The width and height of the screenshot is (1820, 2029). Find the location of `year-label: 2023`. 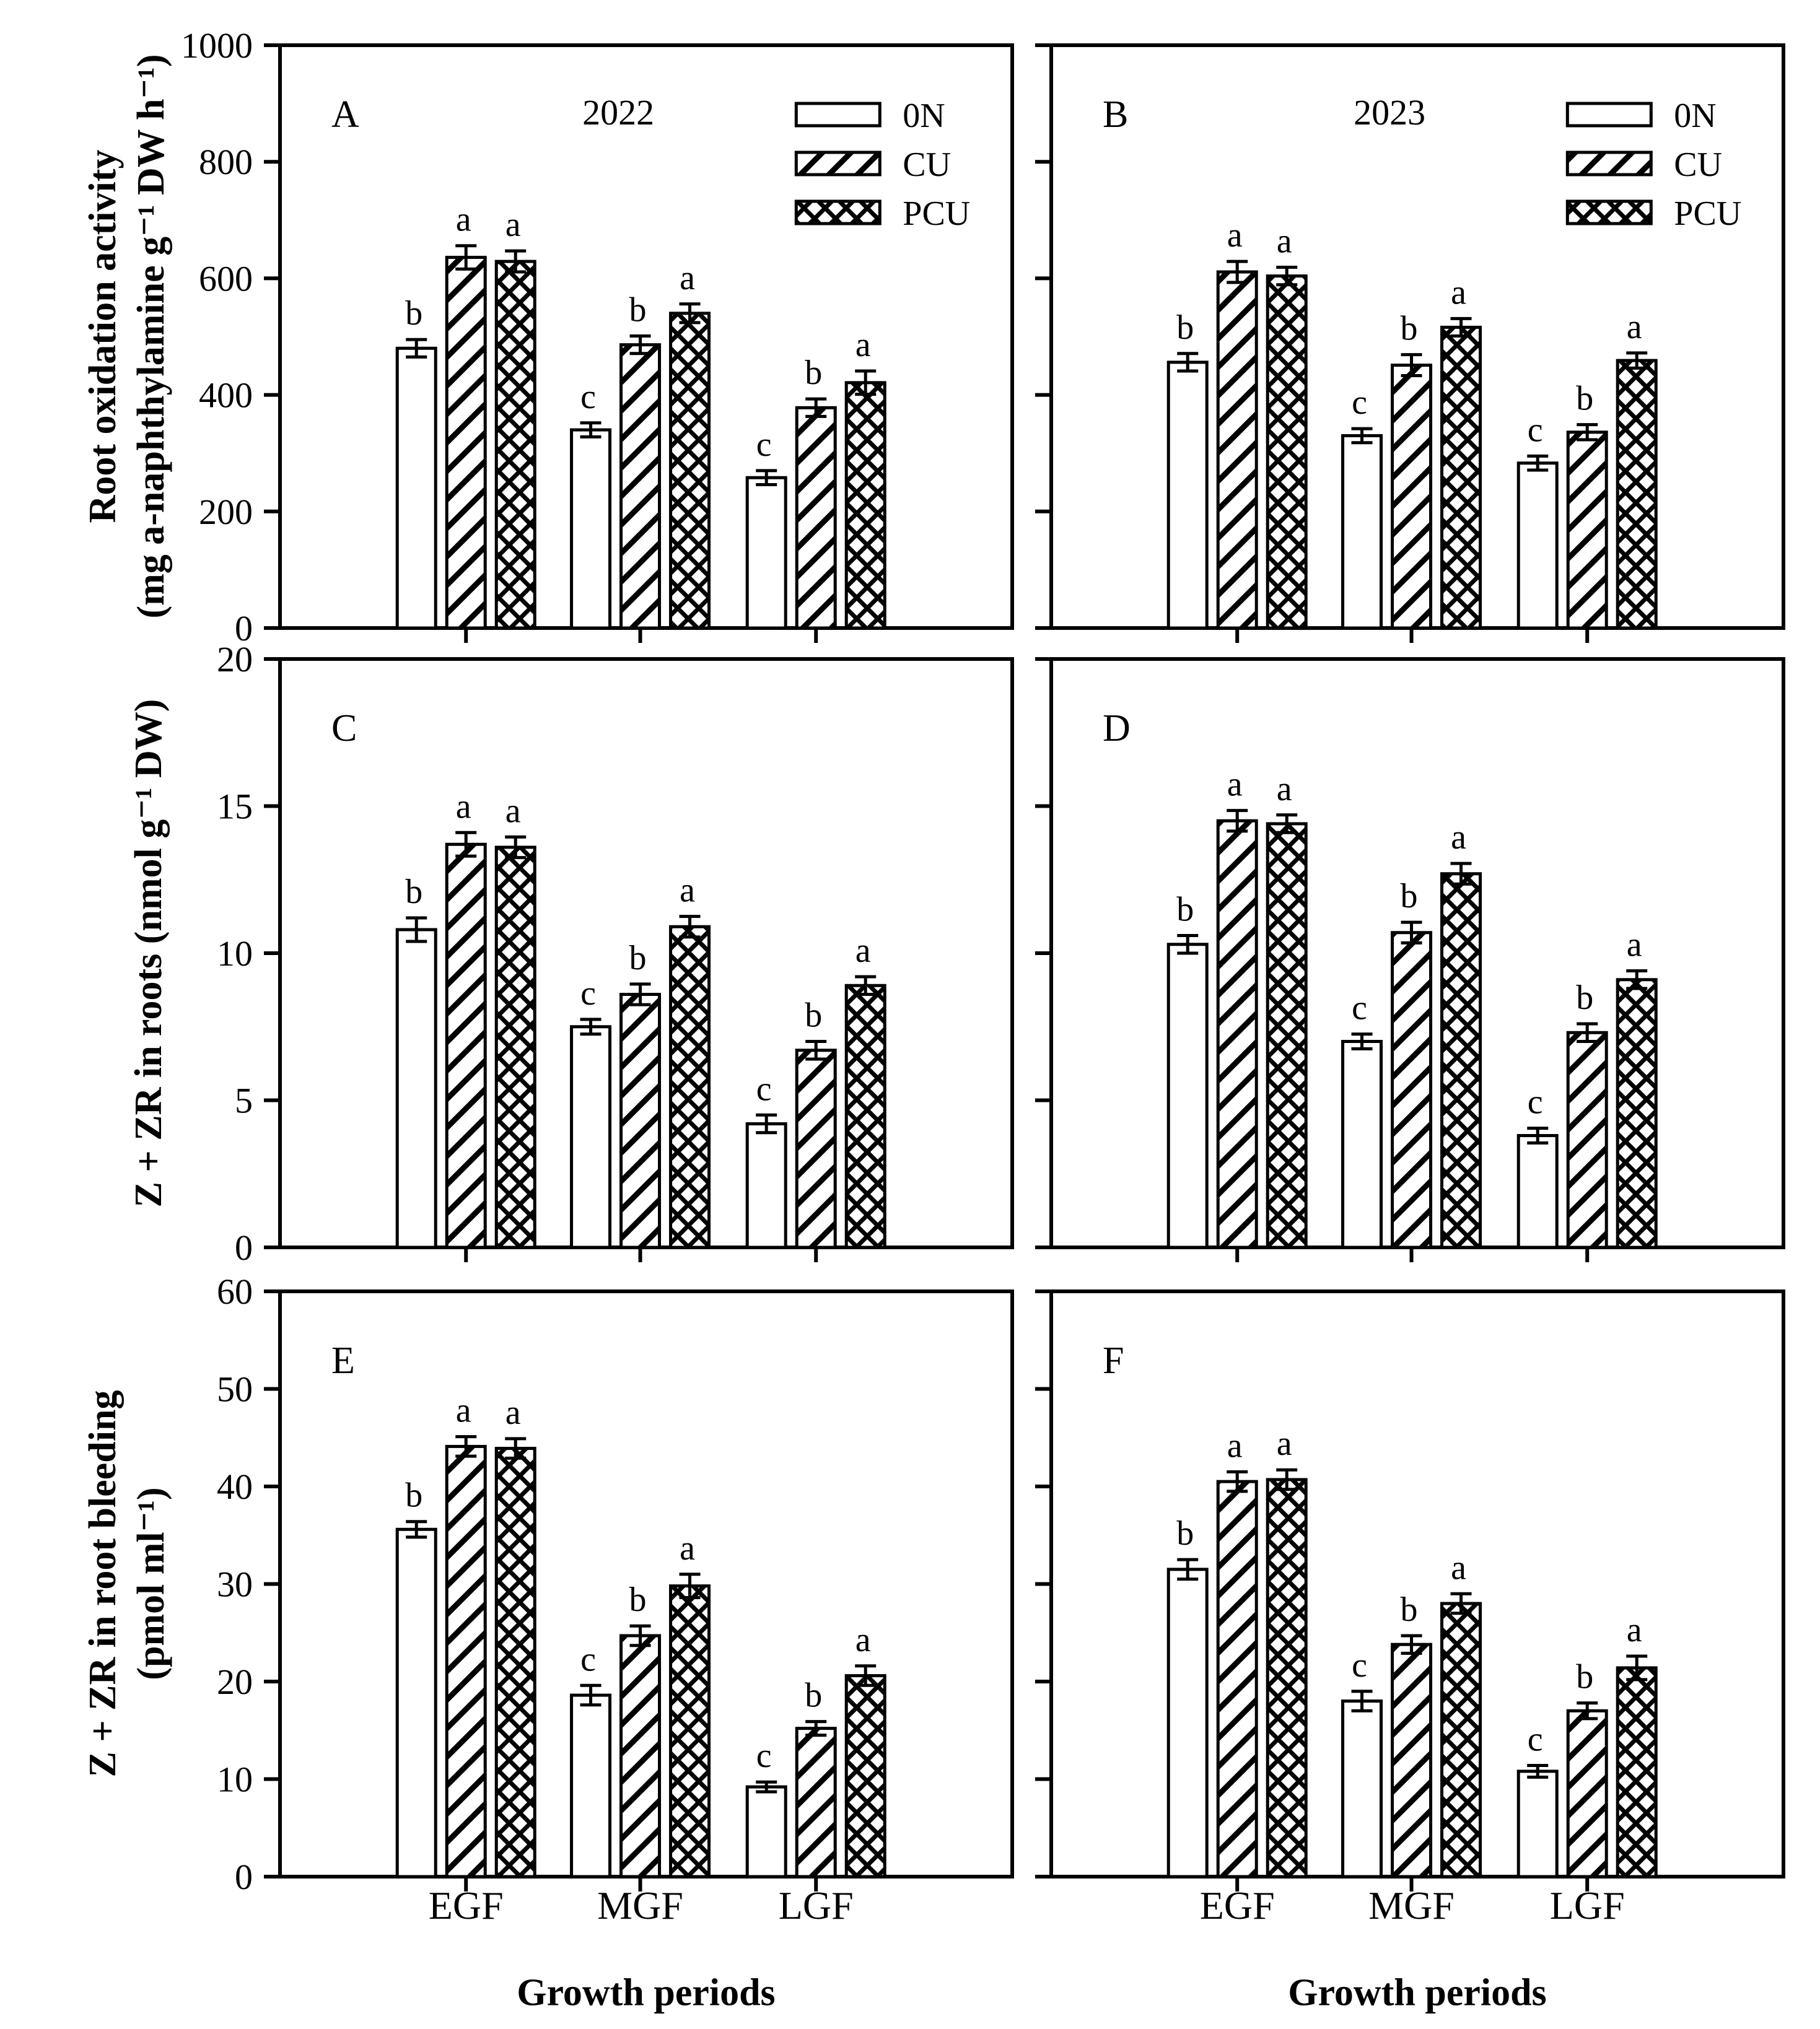

year-label: 2023 is located at coordinates (1389, 113).